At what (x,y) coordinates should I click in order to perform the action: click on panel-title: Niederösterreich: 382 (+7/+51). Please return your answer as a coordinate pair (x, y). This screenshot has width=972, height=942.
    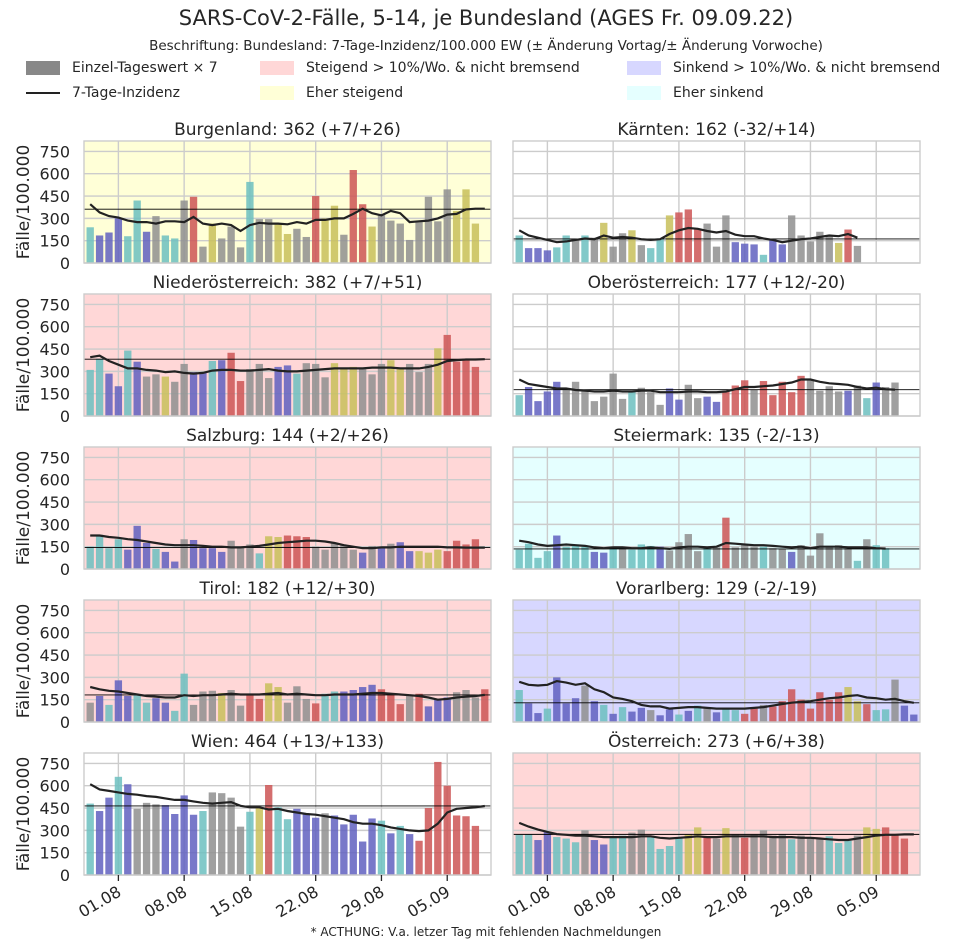
    Looking at the image, I should click on (288, 283).